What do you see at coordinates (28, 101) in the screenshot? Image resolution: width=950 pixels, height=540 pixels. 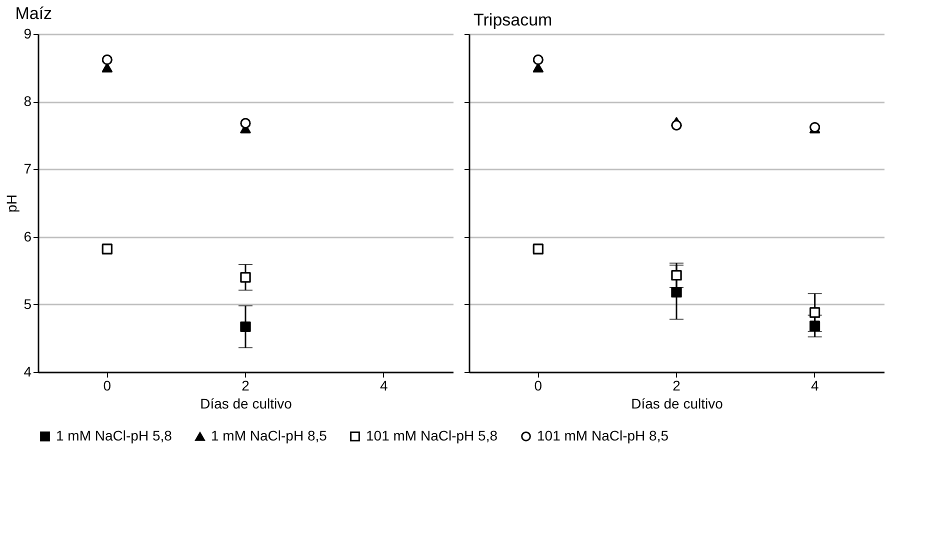 I see `y-tick-label: 8` at bounding box center [28, 101].